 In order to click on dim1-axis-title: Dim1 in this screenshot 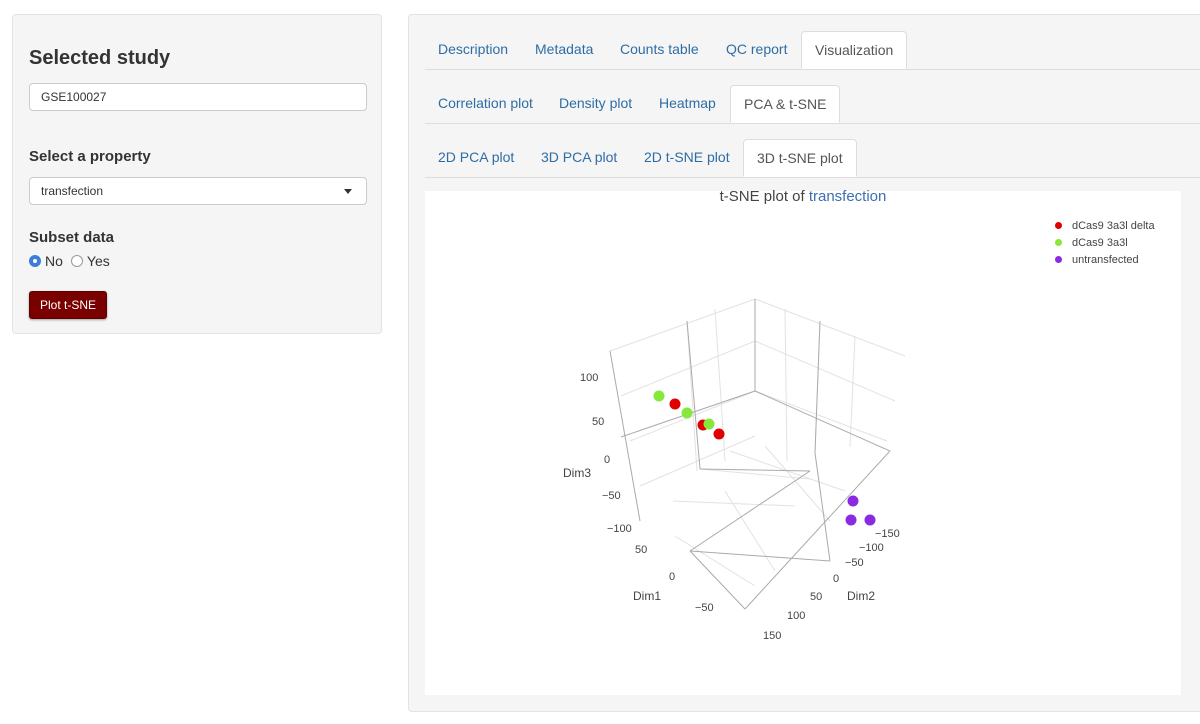, I will do `click(647, 596)`.